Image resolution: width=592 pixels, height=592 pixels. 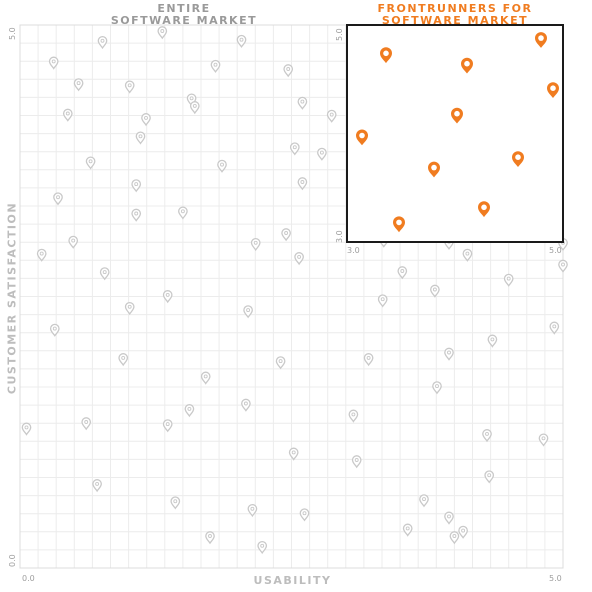 What do you see at coordinates (339, 34) in the screenshot?
I see `inset-y-tick-max: 5.0` at bounding box center [339, 34].